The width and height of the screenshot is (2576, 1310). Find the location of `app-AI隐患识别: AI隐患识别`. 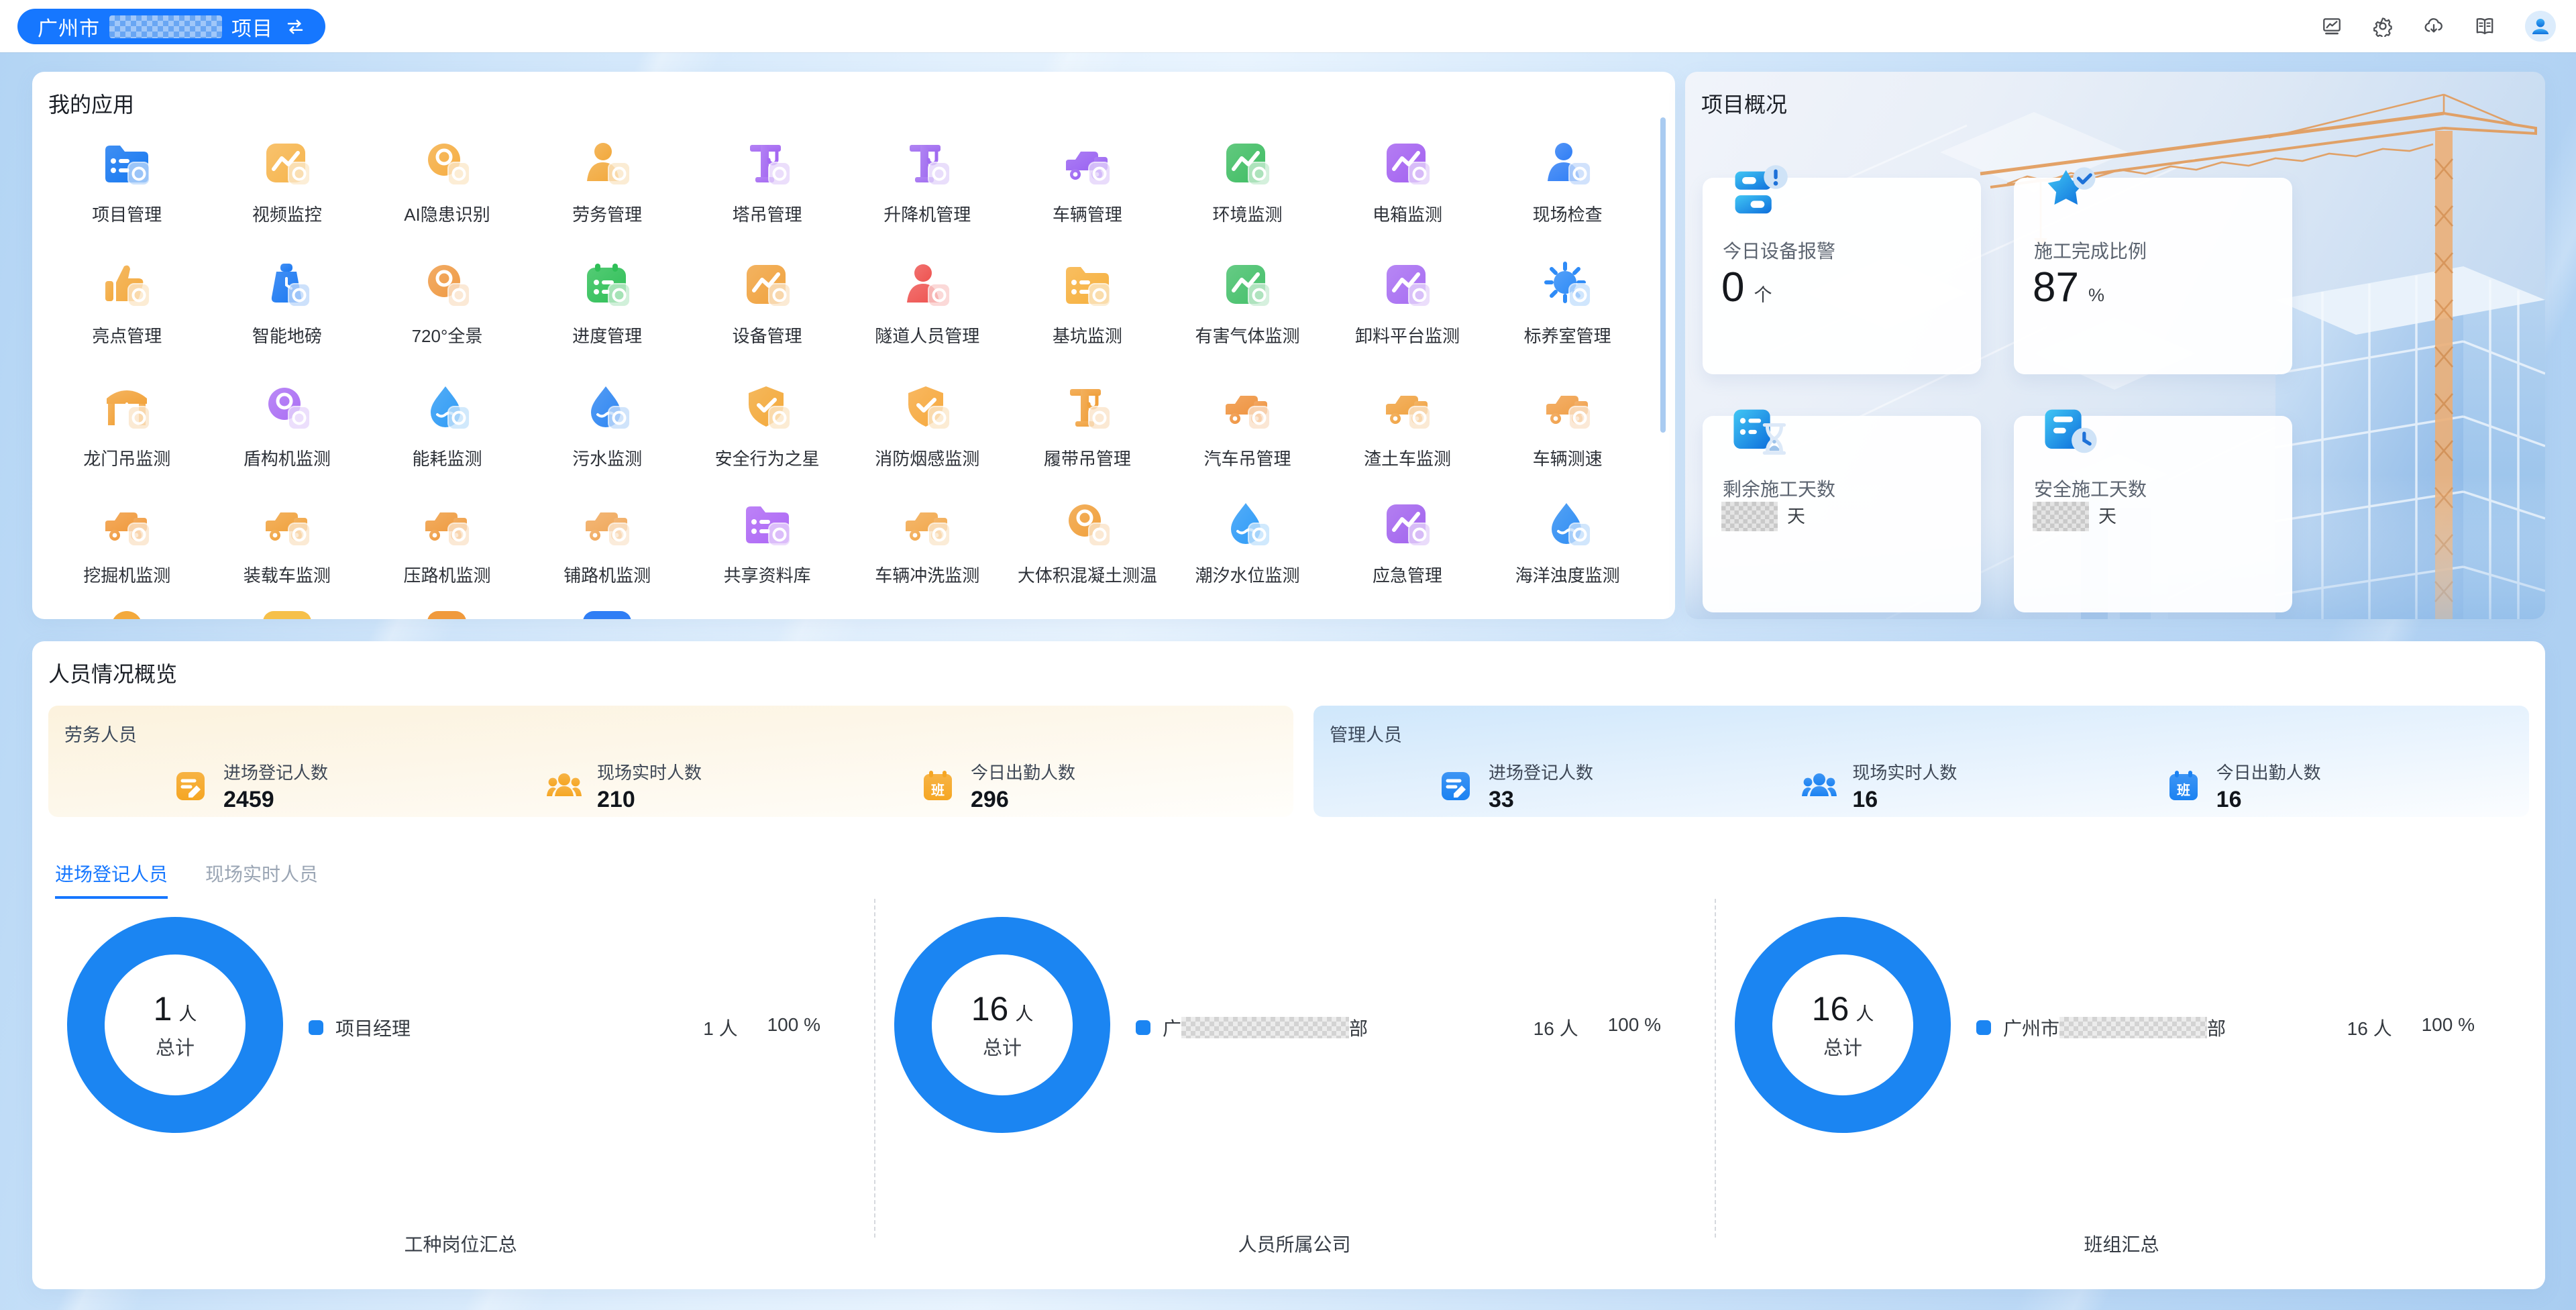

app-AI隐患识别: AI隐患识别 is located at coordinates (447, 181).